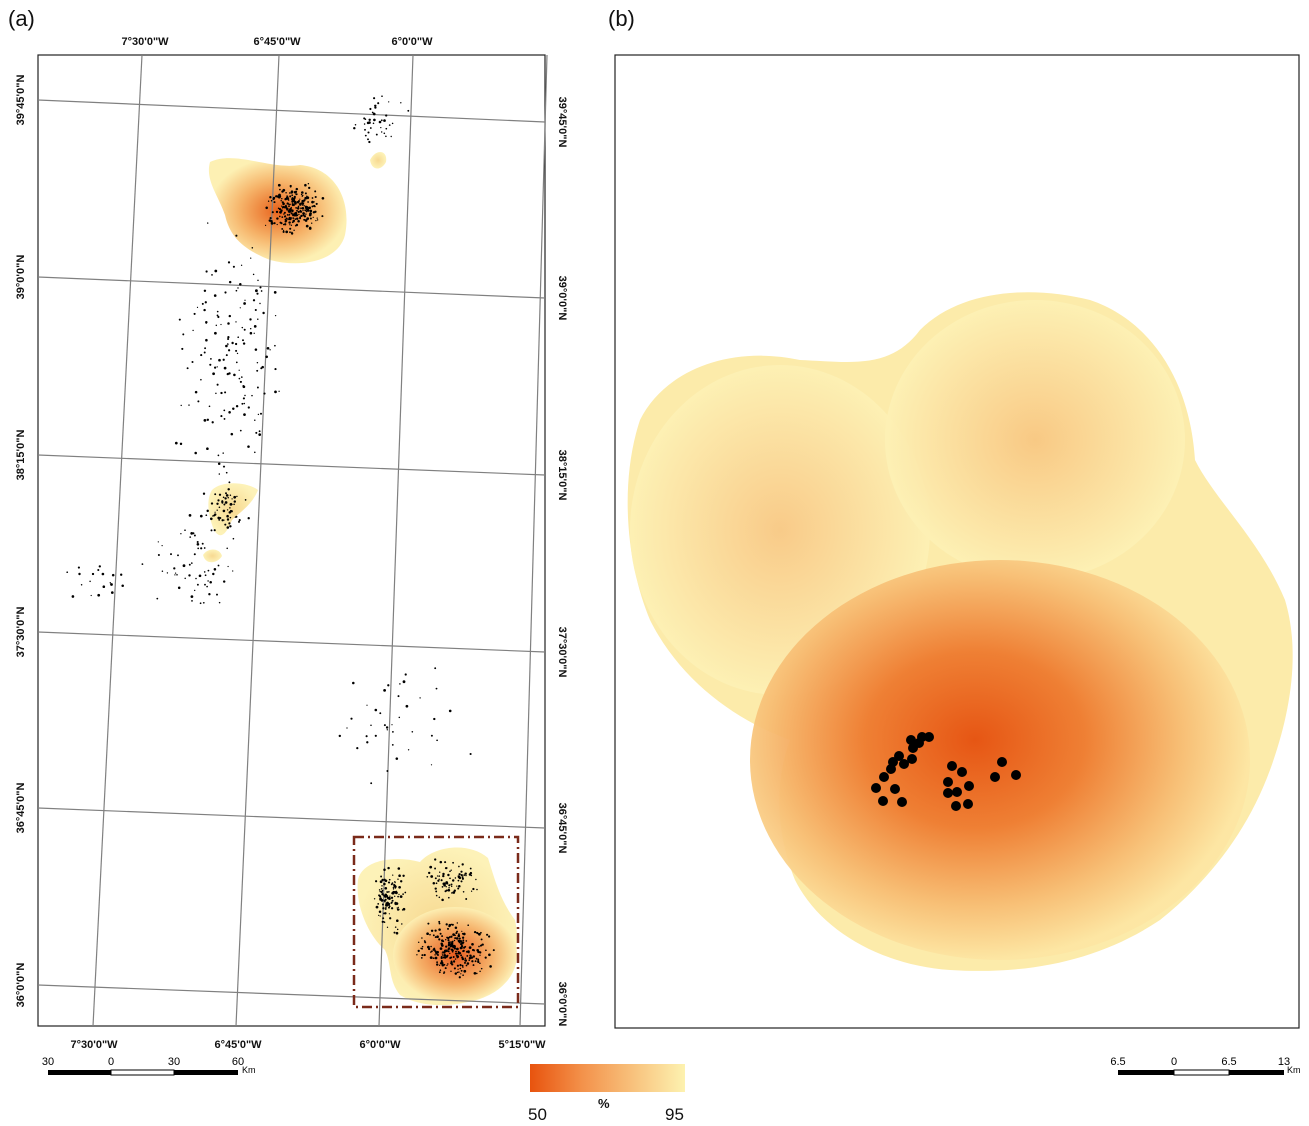 This screenshot has height=1126, width=1309. I want to click on lon-label-top: 7°30'0"W, so click(145, 42).